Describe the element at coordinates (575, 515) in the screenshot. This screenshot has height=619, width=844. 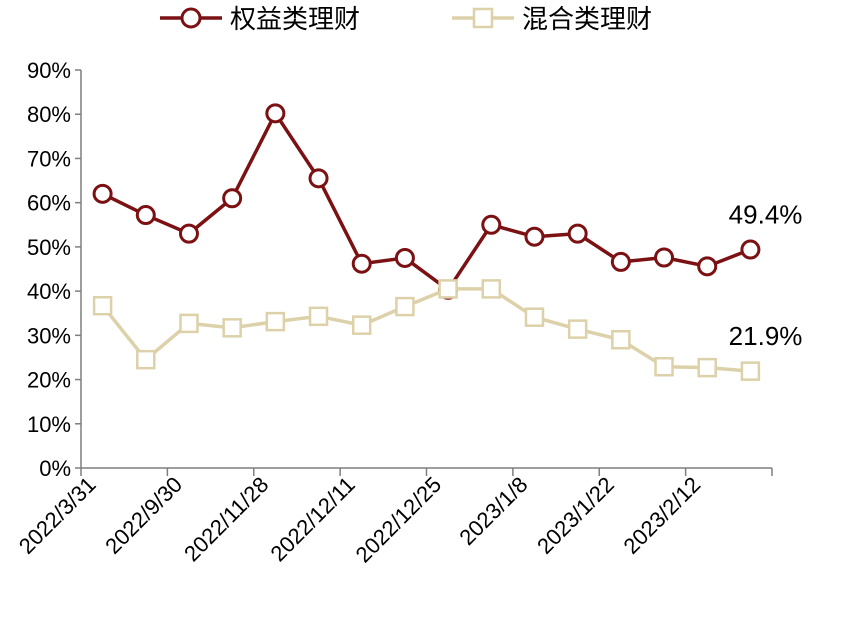
I see `x-tick-label: 2023/1/22` at that location.